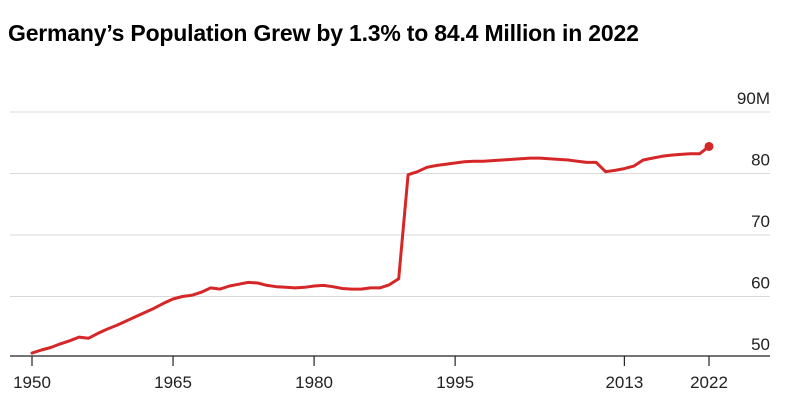 Image resolution: width=801 pixels, height=408 pixels. Describe the element at coordinates (760, 160) in the screenshot. I see `y-tick-label-80: 80` at that location.